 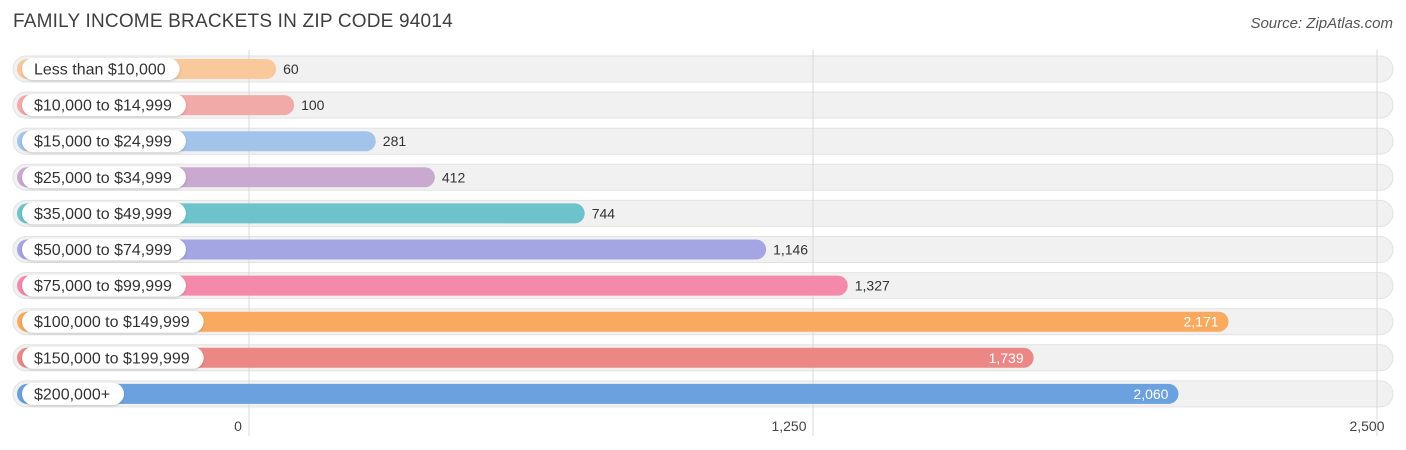 I want to click on value-label: 744, so click(x=604, y=213).